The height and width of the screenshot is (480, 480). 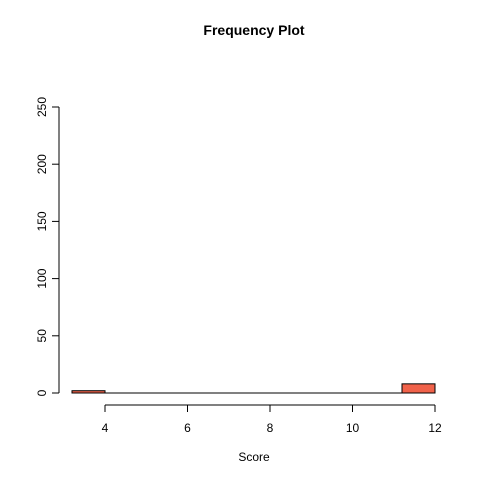 I want to click on x-tick-label: 12, so click(x=435, y=428).